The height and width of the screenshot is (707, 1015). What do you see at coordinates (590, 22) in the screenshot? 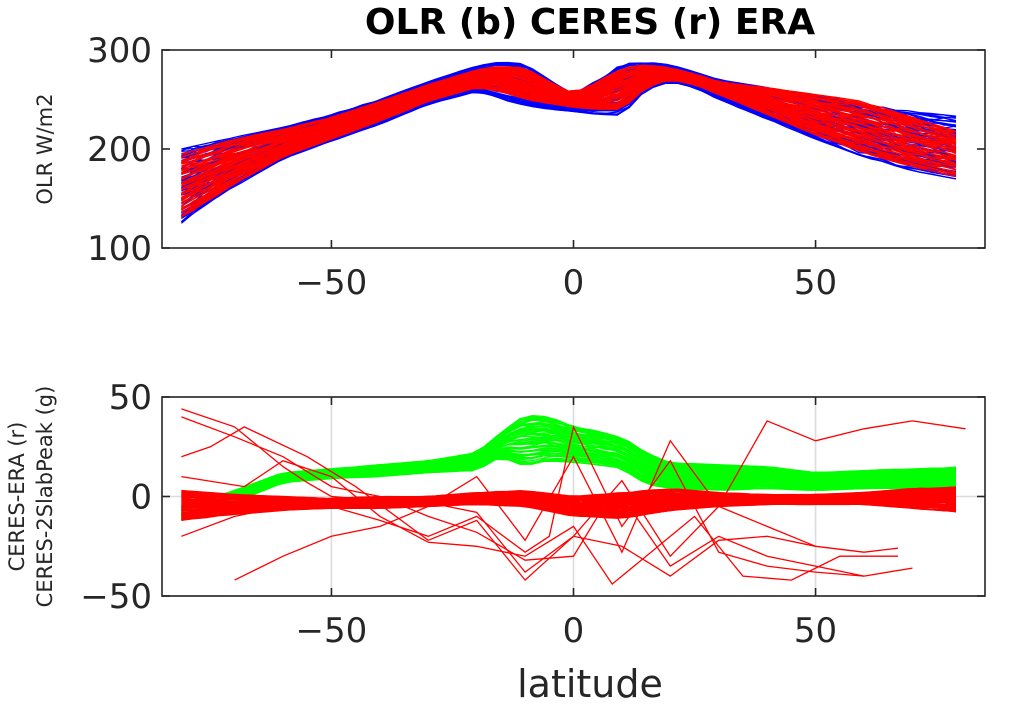
I see `figure-title: OLR (b) CERES (r) ERA` at bounding box center [590, 22].